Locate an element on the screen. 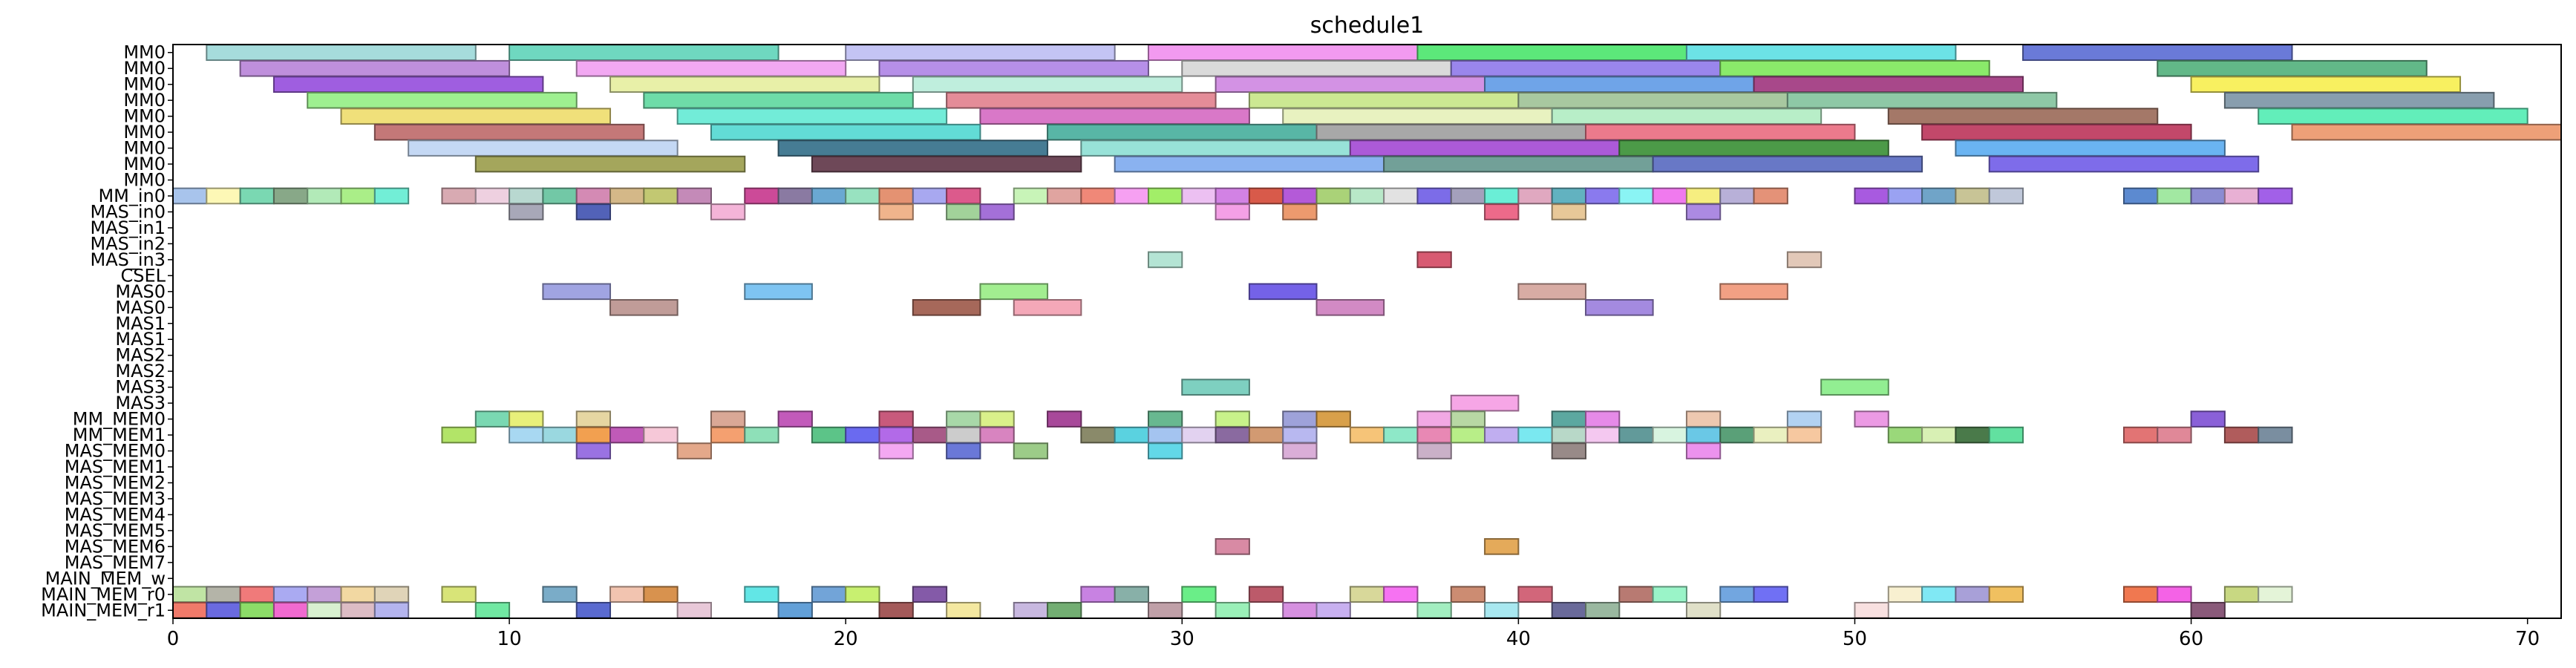  chart-title: schedule1 is located at coordinates (1367, 26).